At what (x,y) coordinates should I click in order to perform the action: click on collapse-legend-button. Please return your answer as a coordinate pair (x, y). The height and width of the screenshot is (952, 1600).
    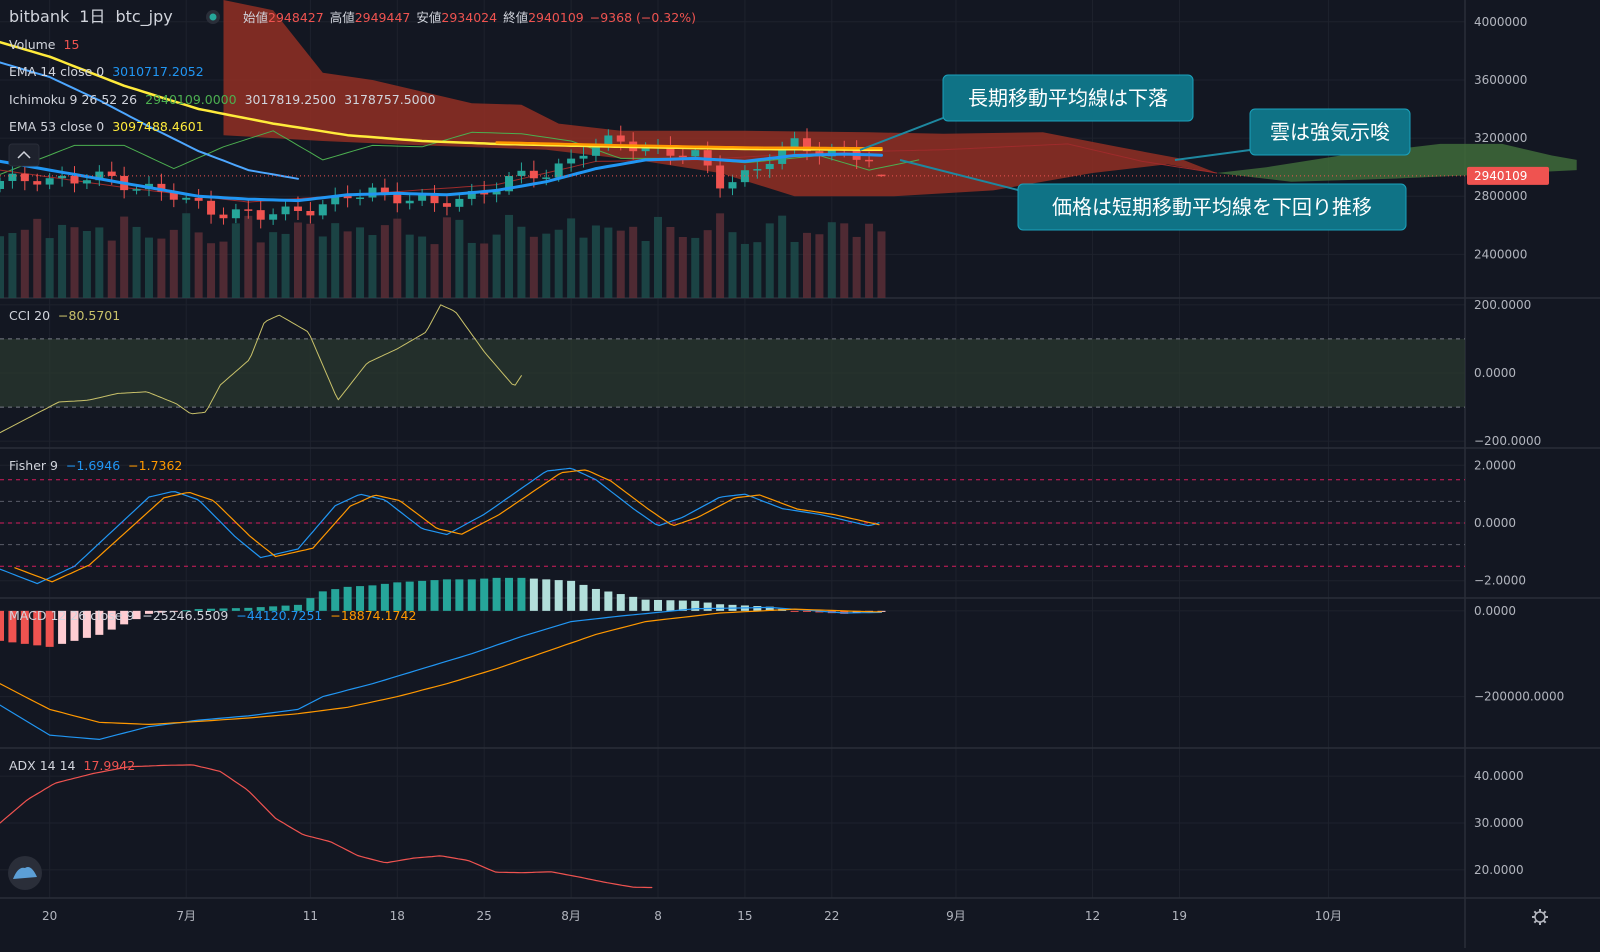
    Looking at the image, I should click on (24, 155).